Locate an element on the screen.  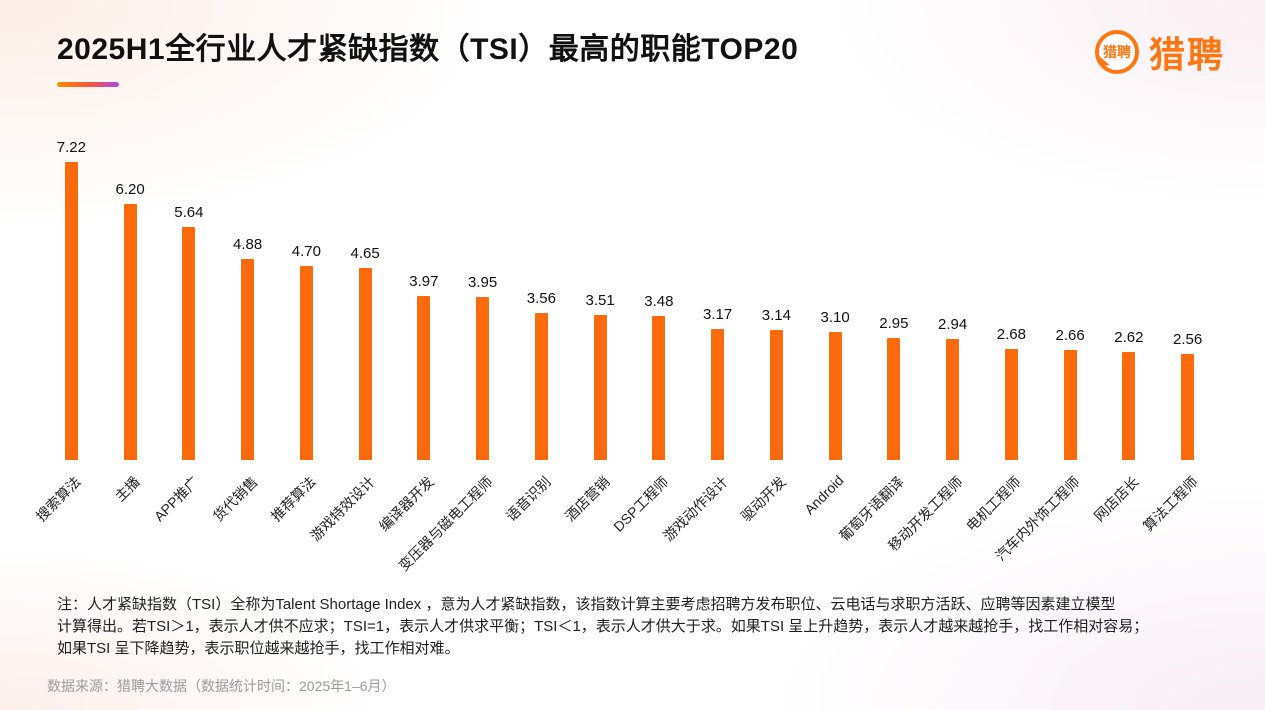
page-title: 2025H1全行业人才紧缺指数（TSI）最高的职能TOP20 is located at coordinates (428, 49).